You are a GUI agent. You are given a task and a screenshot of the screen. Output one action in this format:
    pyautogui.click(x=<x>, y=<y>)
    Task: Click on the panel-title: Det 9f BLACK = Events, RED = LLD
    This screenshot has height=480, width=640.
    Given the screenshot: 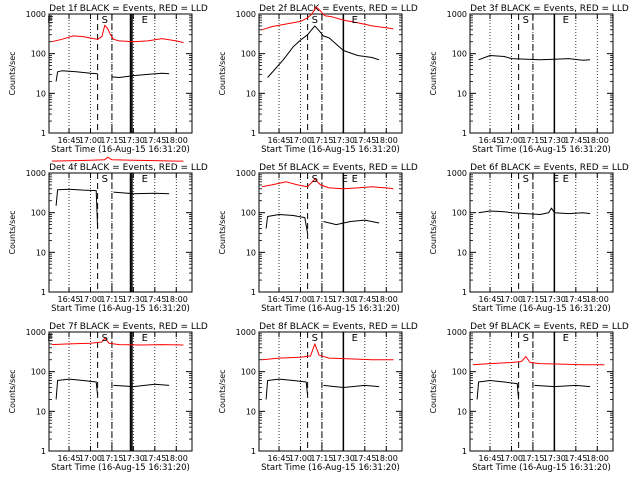 What is the action you would take?
    pyautogui.click(x=549, y=327)
    